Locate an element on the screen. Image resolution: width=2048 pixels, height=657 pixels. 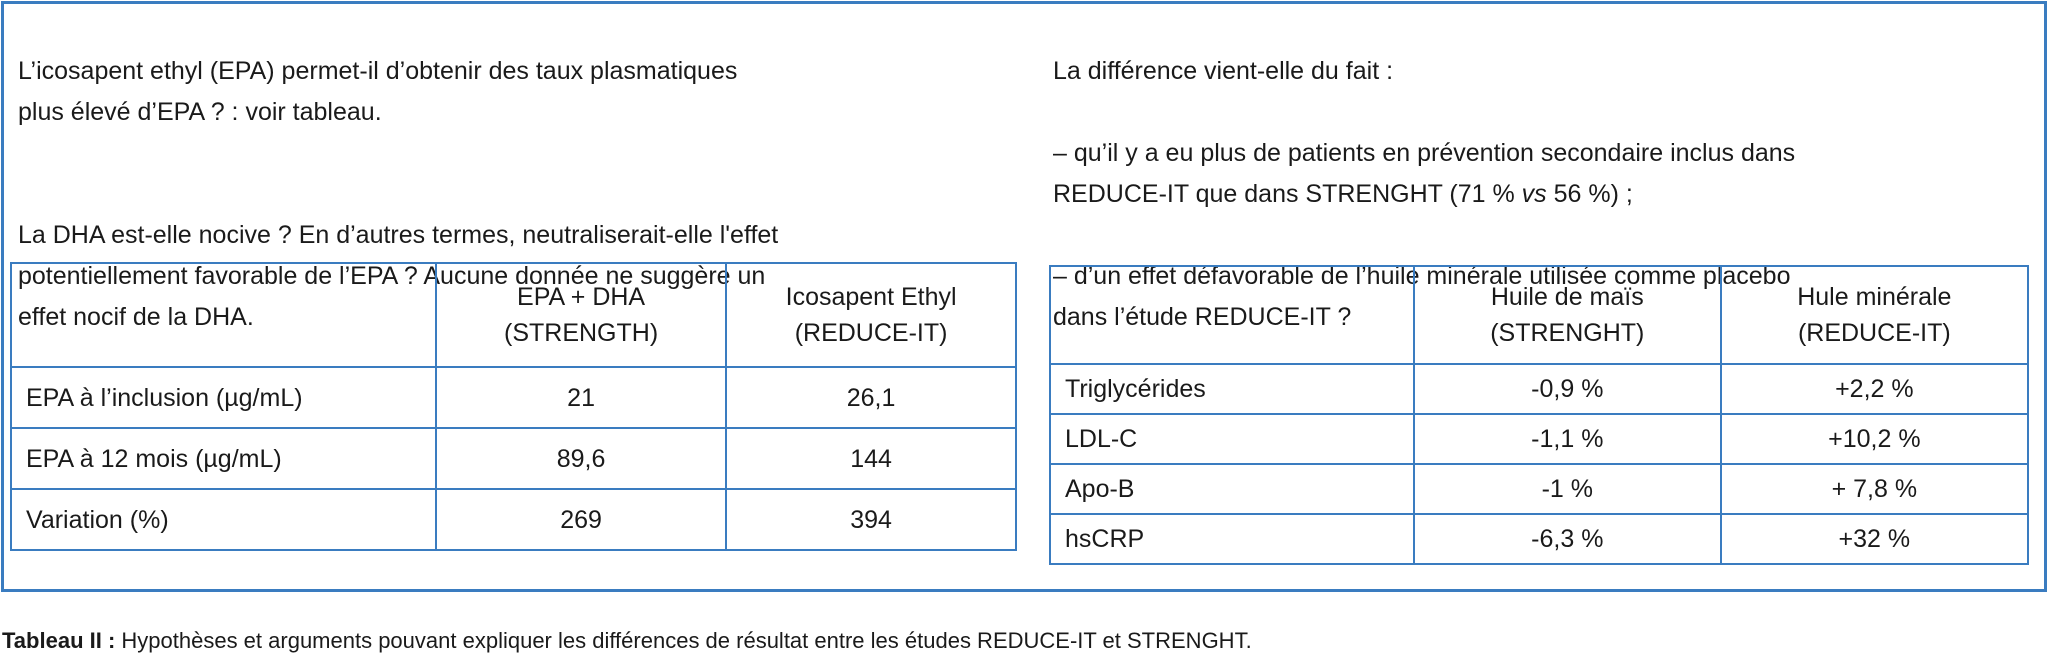
row: EPA à l’inclusion (µg/mL) 21 26,1 is located at coordinates (513, 397).